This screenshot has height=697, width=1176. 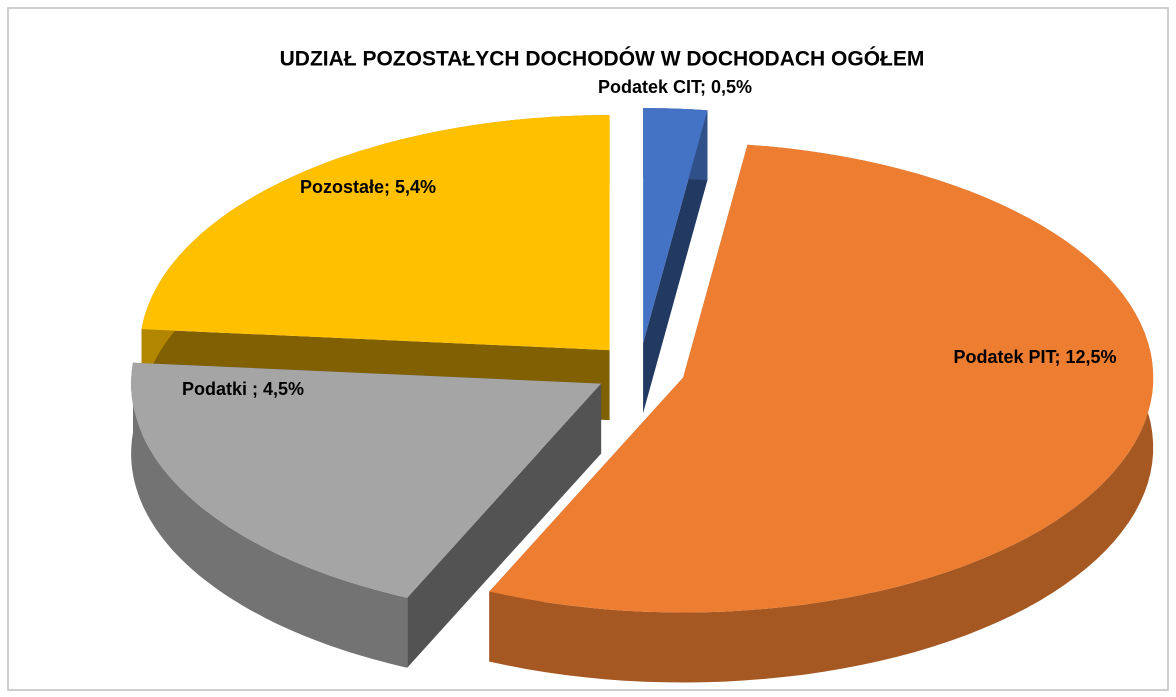 I want to click on data-label: Podatki ; 4,5%, so click(x=243, y=389).